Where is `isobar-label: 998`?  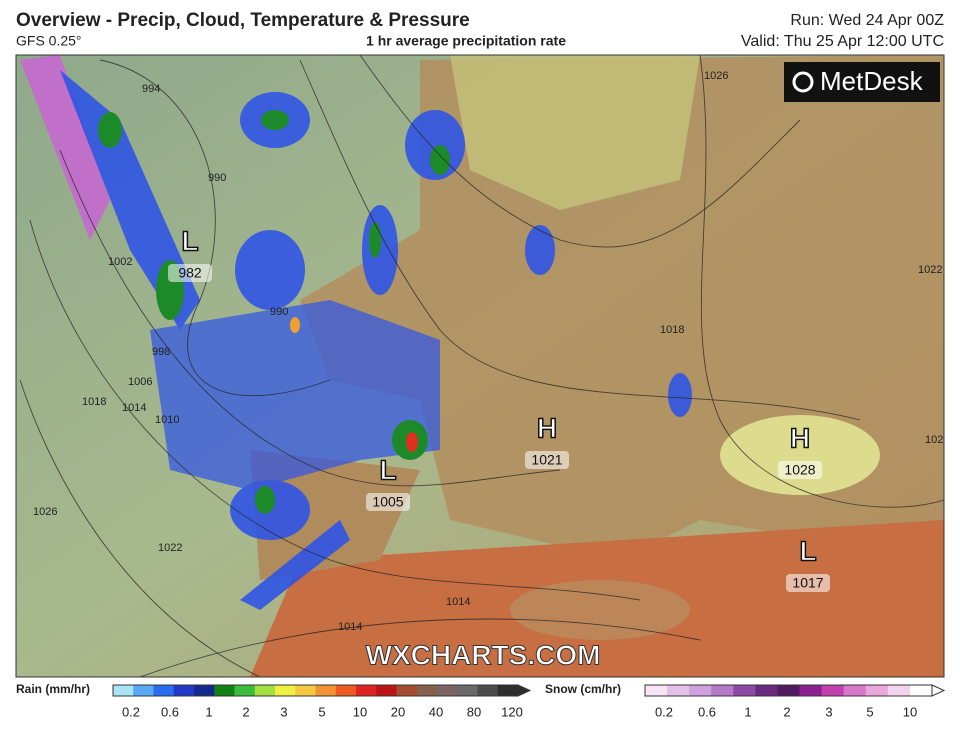
isobar-label: 998 is located at coordinates (161, 352).